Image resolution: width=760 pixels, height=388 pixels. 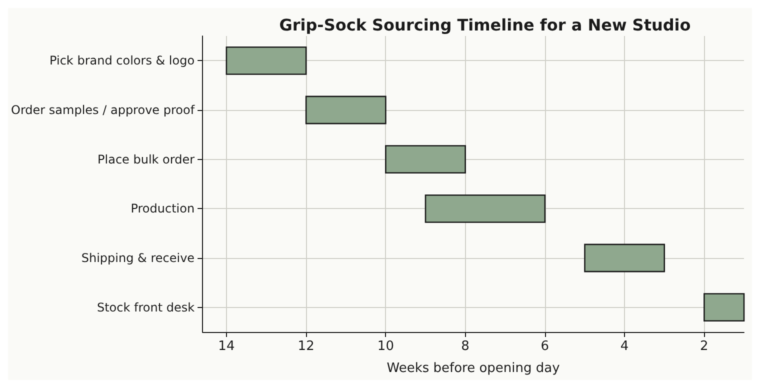 What do you see at coordinates (145, 307) in the screenshot?
I see `y-tick-label: Stock front desk` at bounding box center [145, 307].